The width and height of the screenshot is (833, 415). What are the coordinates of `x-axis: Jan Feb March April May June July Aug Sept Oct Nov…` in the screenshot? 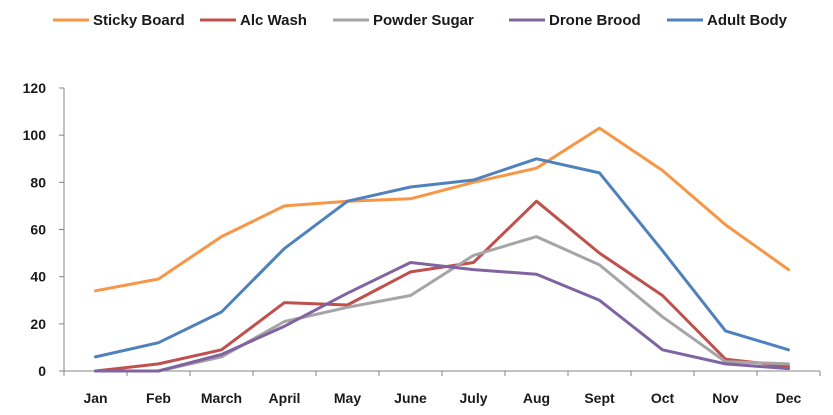 It's located at (442, 388).